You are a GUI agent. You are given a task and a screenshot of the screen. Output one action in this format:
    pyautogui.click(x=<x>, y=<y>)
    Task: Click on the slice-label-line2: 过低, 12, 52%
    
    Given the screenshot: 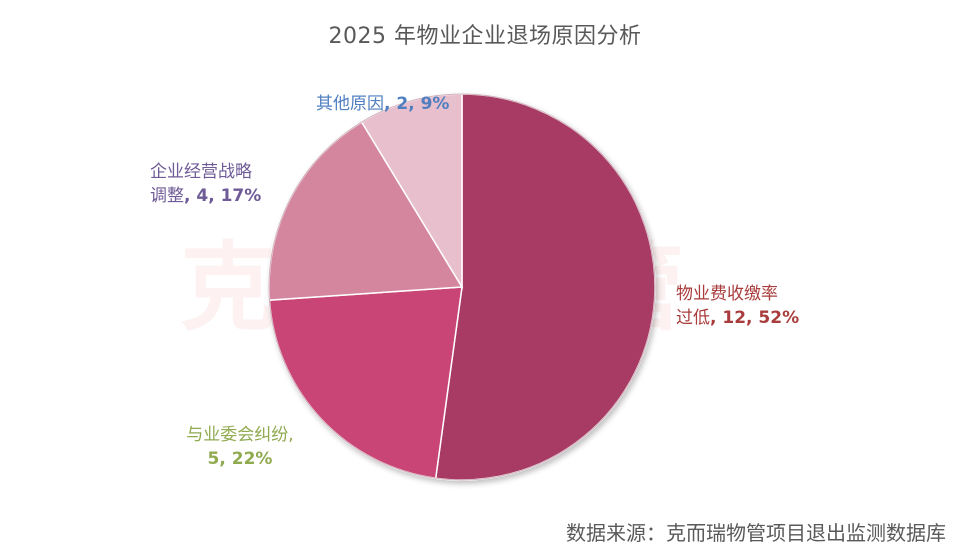 What is the action you would take?
    pyautogui.click(x=737, y=318)
    